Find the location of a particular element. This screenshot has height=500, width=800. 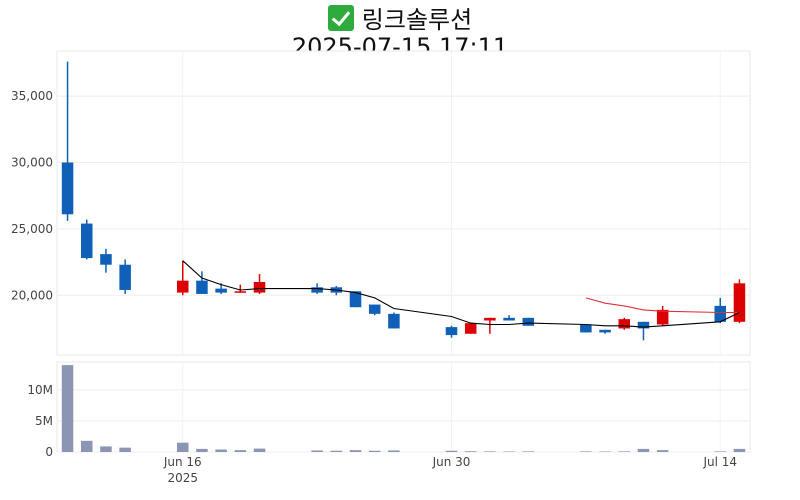

moving-average-long-line is located at coordinates (662, 305).